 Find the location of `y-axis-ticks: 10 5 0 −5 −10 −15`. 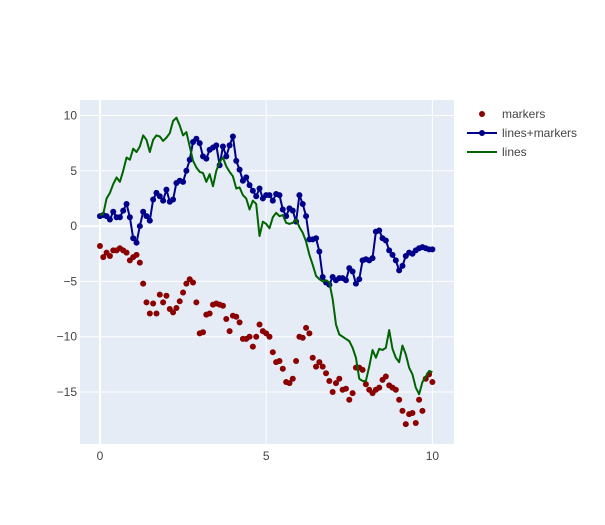

y-axis-ticks: 10 5 0 −5 −10 −15 is located at coordinates (67, 253).